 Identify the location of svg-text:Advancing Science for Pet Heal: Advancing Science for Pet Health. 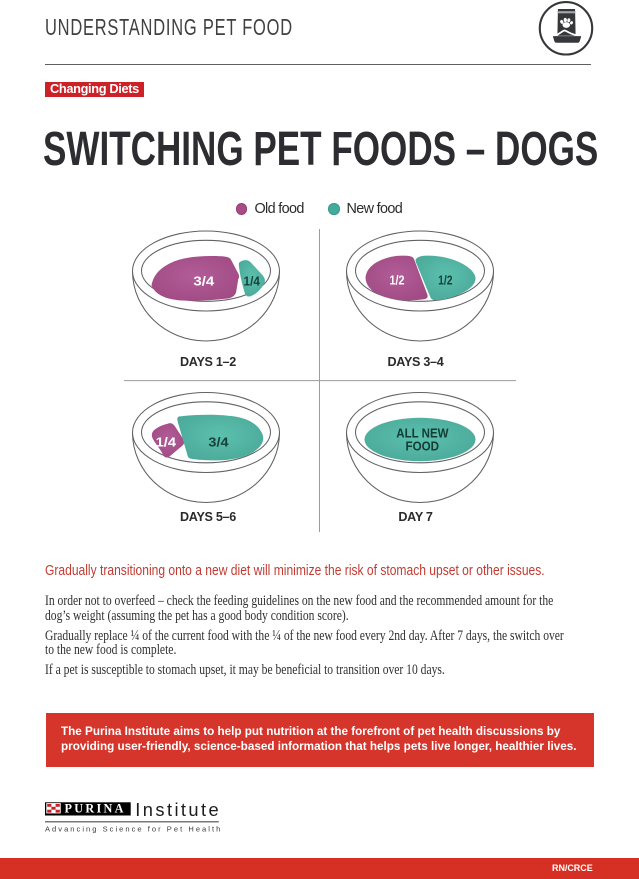
(133, 828).